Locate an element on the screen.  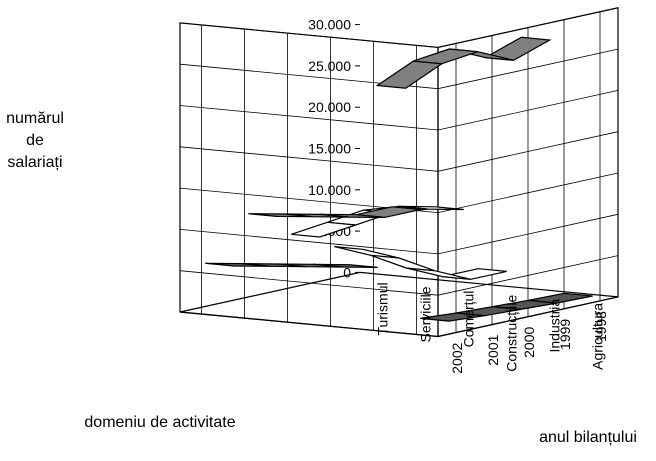
y-tick-label: 25.000 is located at coordinates (329, 66).